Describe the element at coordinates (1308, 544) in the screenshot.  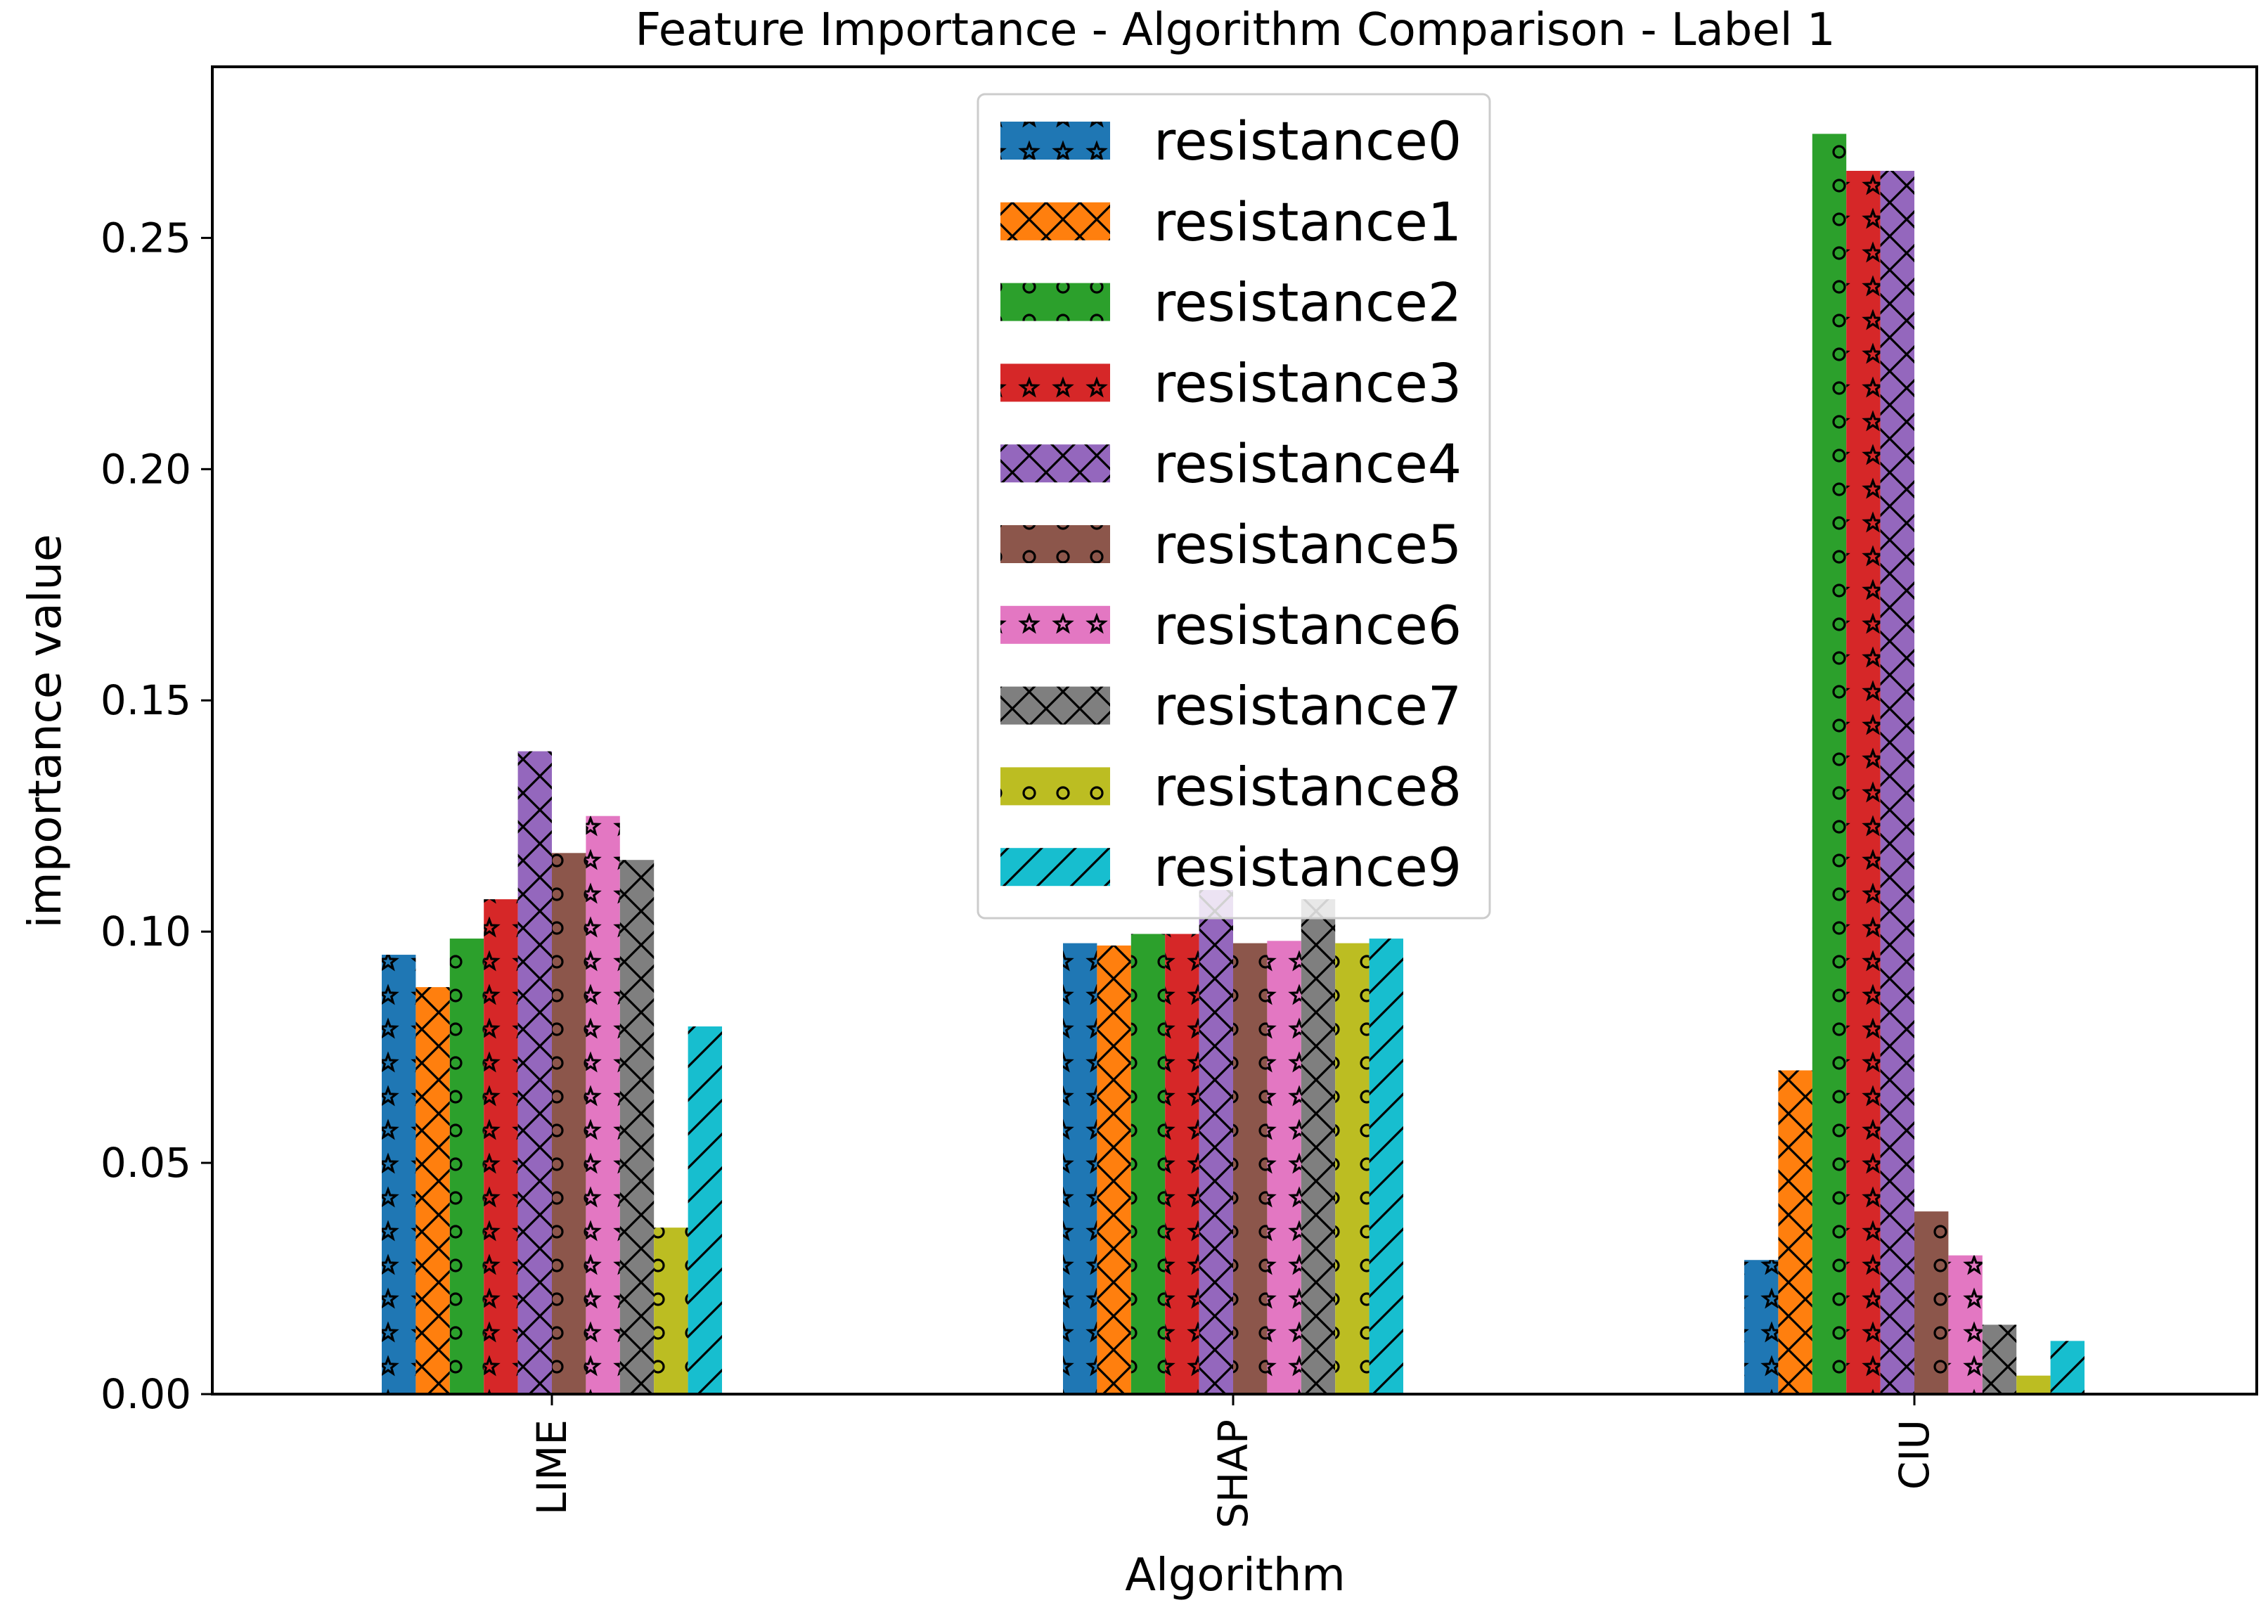
I see `legend-label: resistance5` at that location.